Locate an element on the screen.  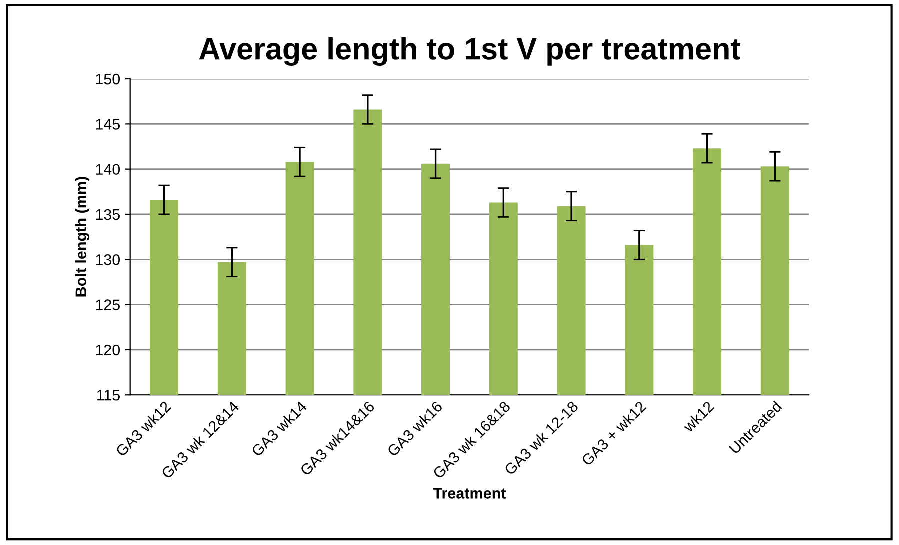
x-axis-title: Treatment is located at coordinates (469, 493).